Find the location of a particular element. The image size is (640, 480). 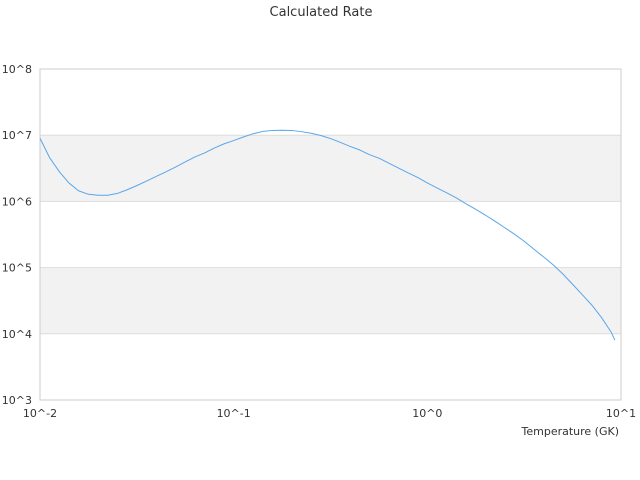

x-tick-label: 10^0 is located at coordinates (427, 413).